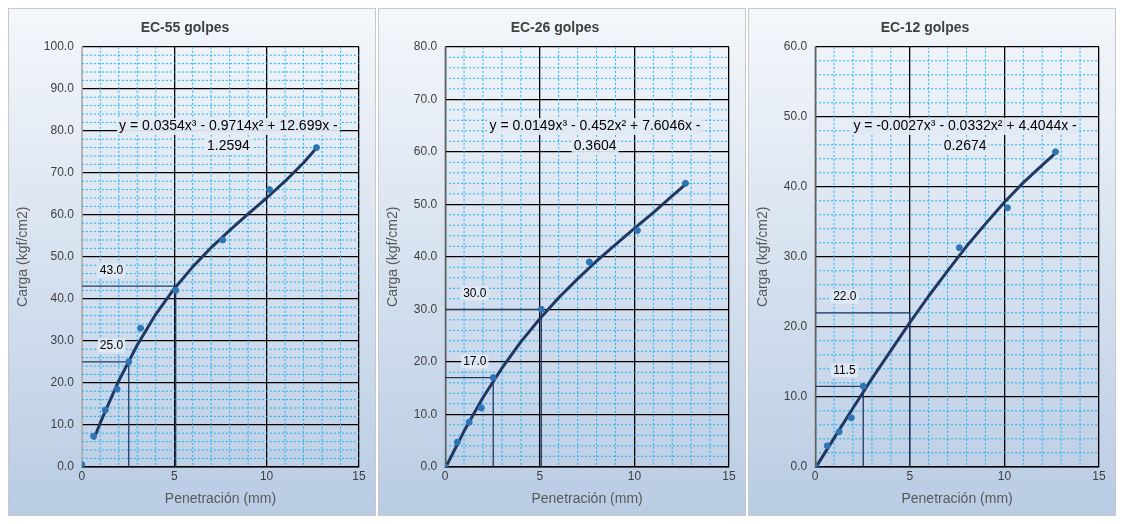  I want to click on chart-title: EC-55 golpes, so click(185, 27).